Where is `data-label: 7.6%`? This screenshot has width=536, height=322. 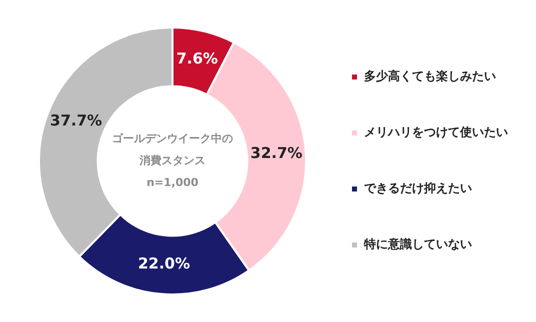 data-label: 7.6% is located at coordinates (197, 59).